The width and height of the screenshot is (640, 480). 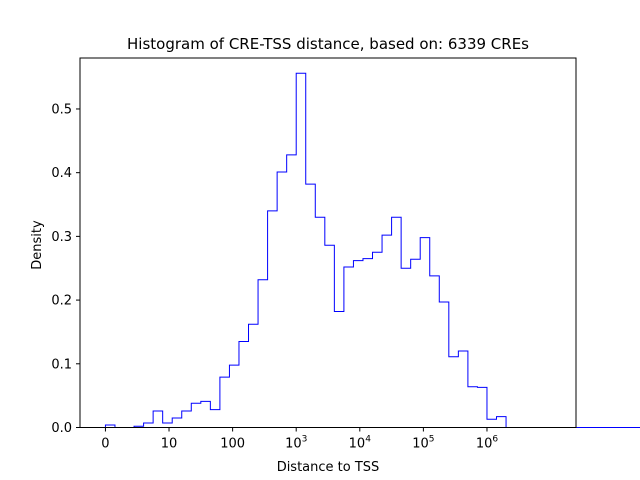 I want to click on y-tick-label: 0.3, so click(x=61, y=237).